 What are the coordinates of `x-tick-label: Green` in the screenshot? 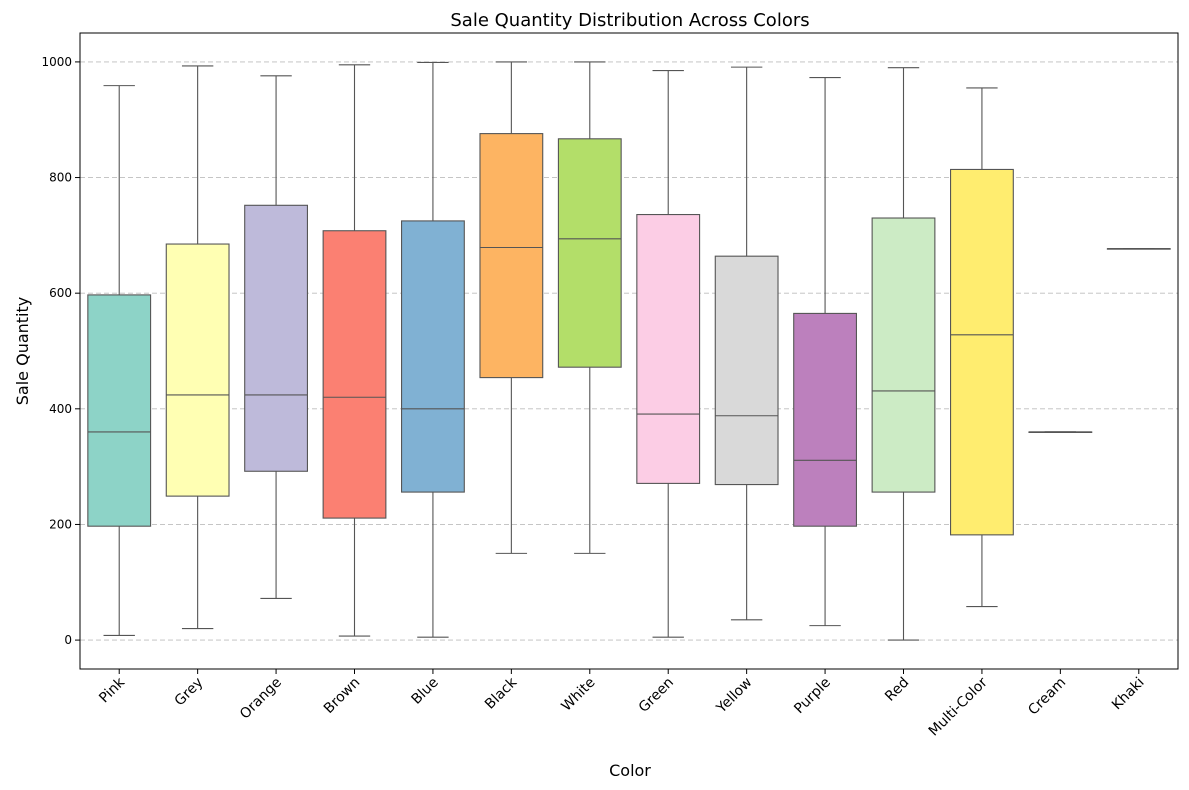 It's located at (656, 695).